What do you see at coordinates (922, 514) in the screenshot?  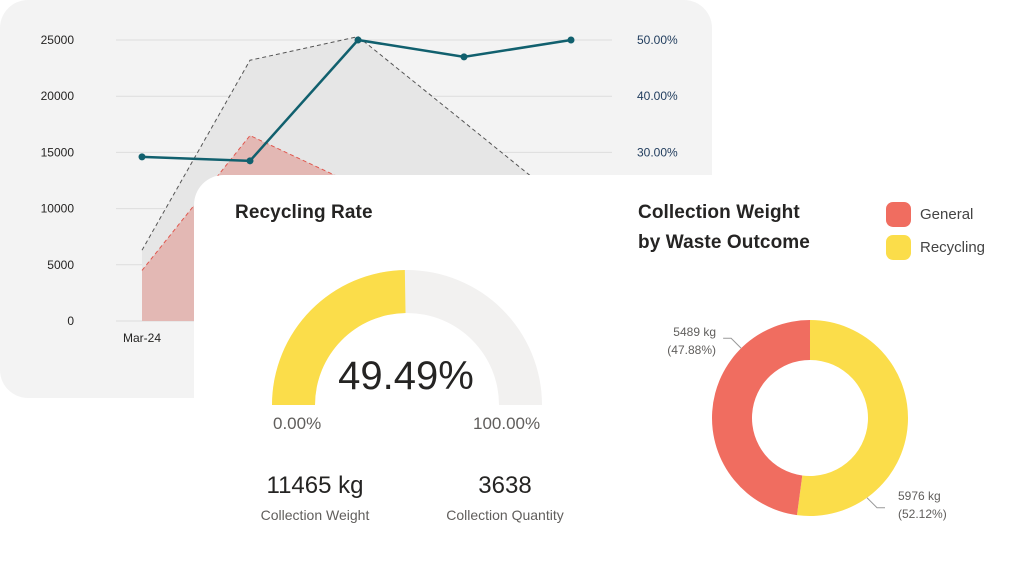 I see `recycling-data-label-percent: (52.12%)` at bounding box center [922, 514].